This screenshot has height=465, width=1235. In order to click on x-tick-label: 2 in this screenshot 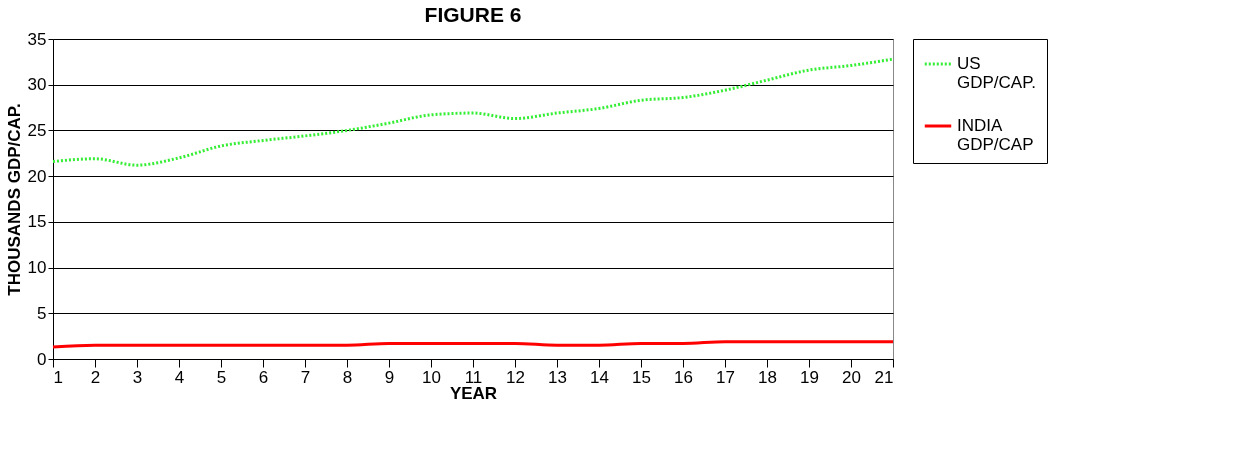, I will do `click(95, 377)`.